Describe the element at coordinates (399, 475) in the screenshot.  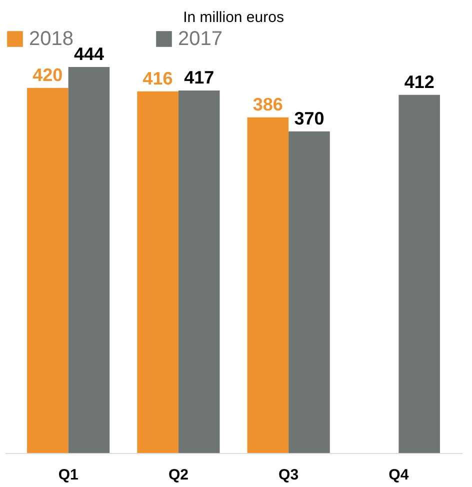
I see `x-tick-label: Q4` at that location.